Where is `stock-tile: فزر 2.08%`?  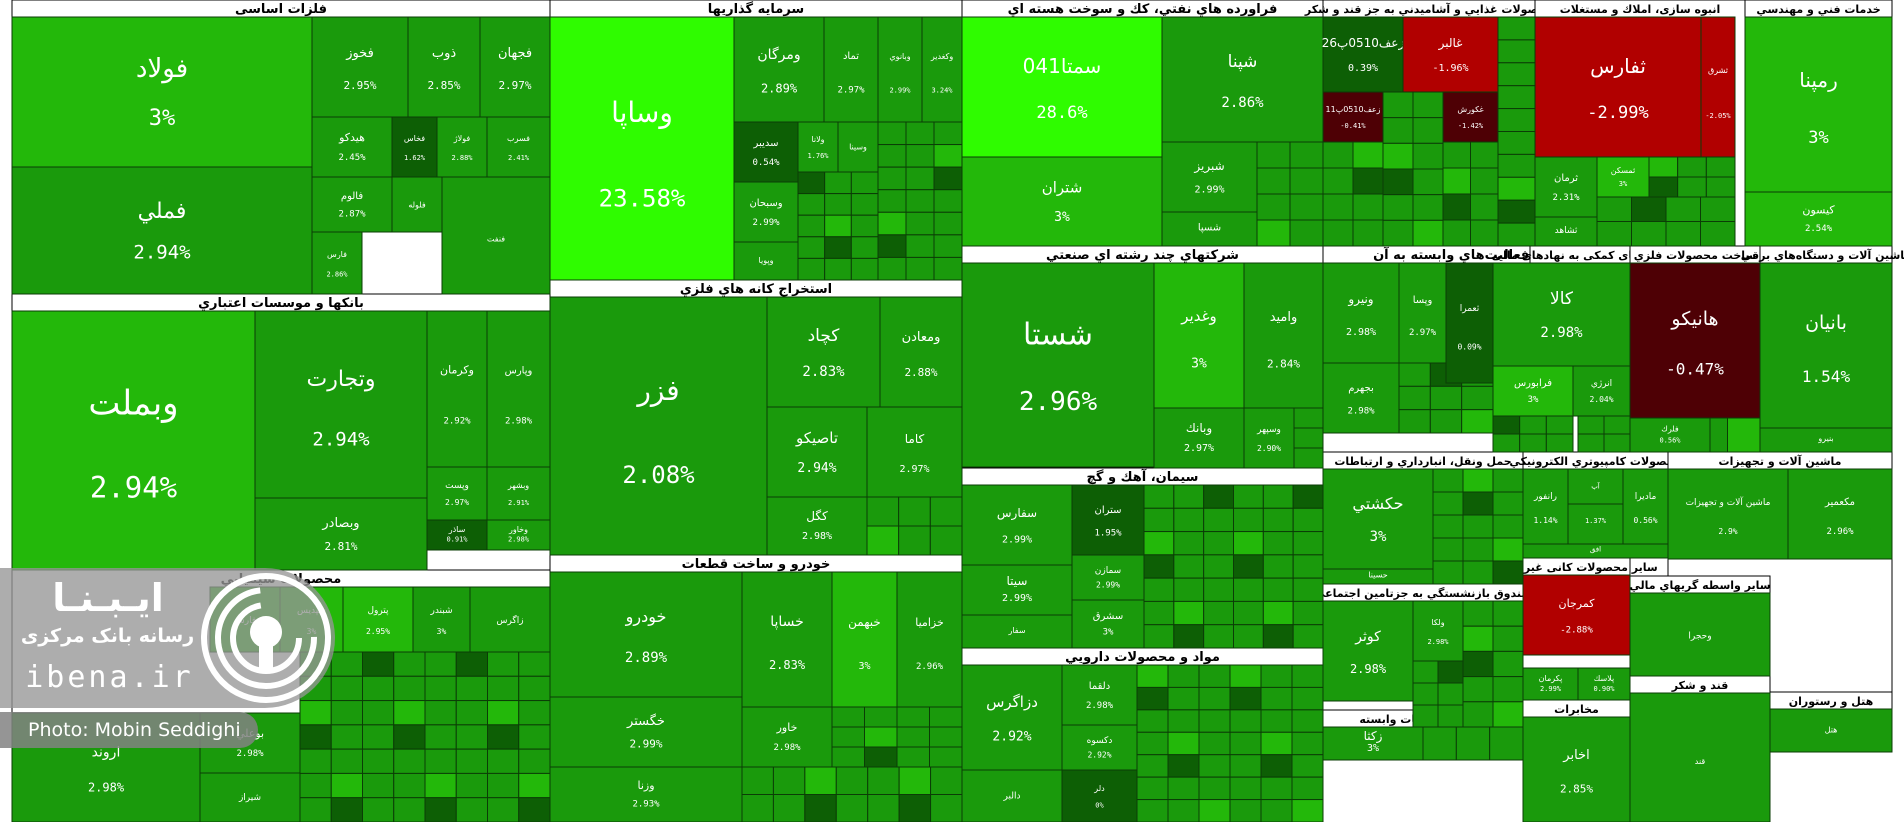 stock-tile: فزر 2.08% is located at coordinates (658, 426).